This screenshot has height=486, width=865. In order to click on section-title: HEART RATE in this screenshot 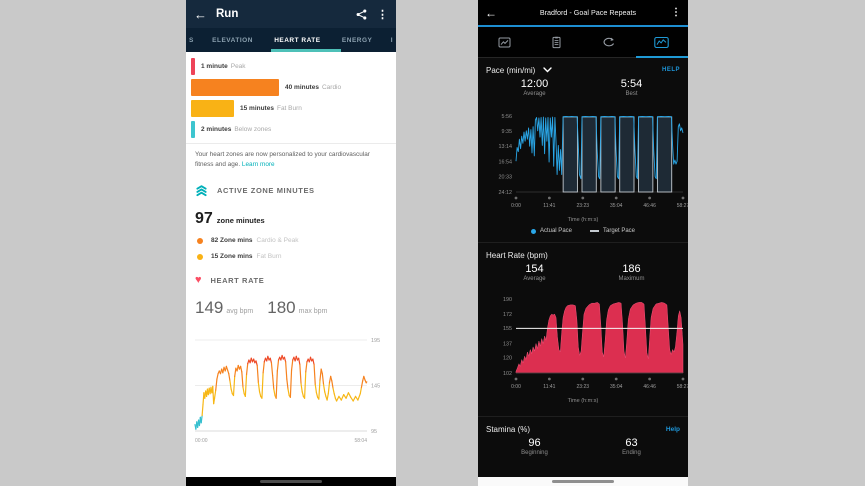, I will do `click(237, 280)`.